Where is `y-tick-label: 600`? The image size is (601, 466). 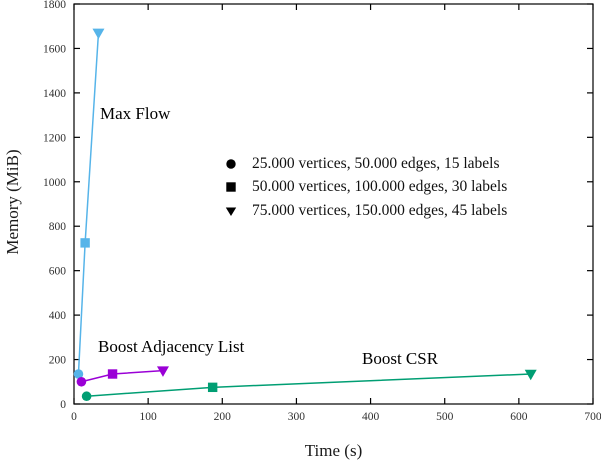
y-tick-label: 600 is located at coordinates (58, 272).